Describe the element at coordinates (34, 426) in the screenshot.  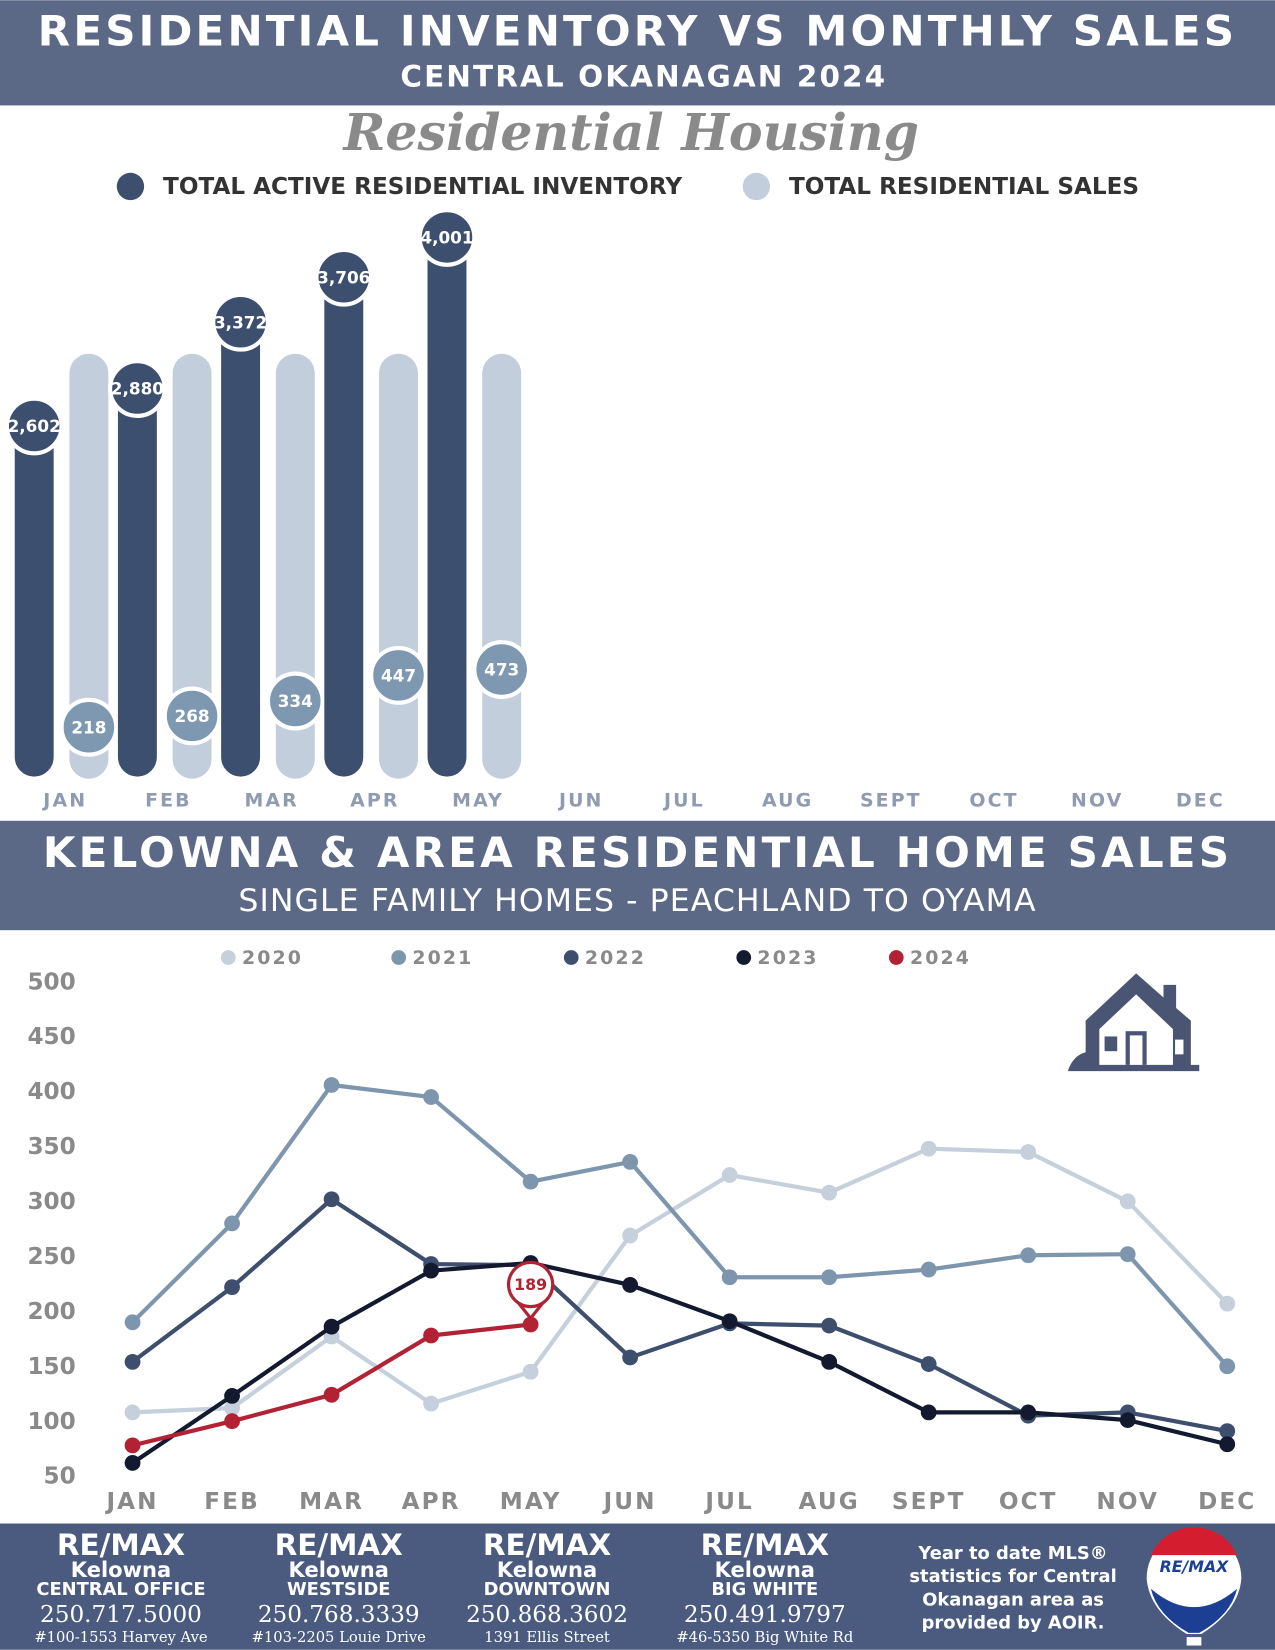
I see `value-label: 2,602` at that location.